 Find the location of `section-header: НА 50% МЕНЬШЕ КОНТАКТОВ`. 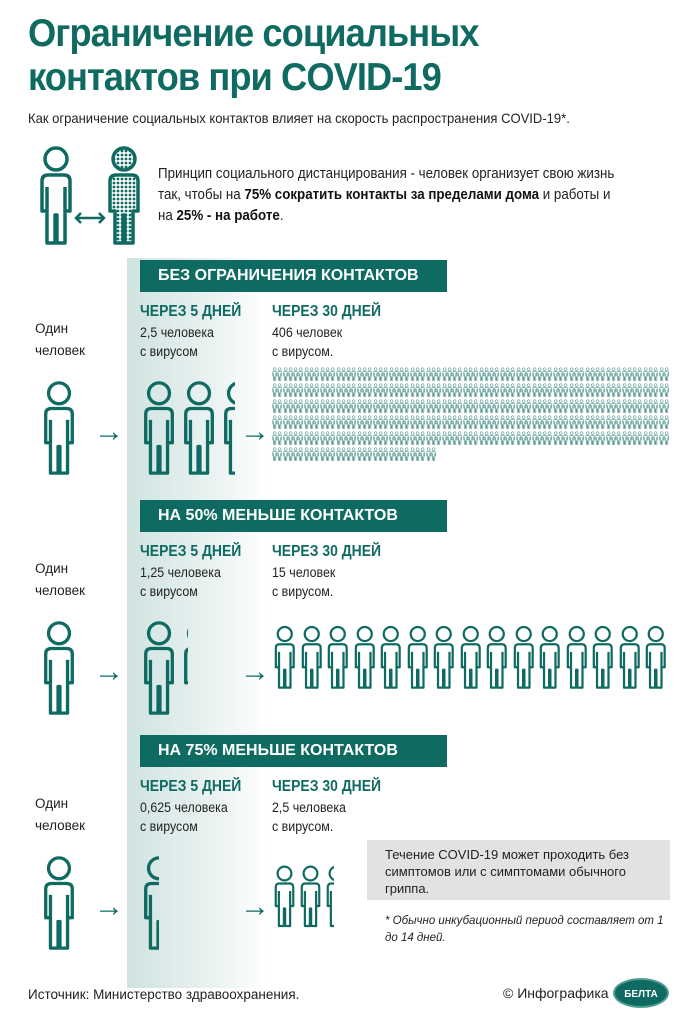

section-header: НА 50% МЕНЬШЕ КОНТАКТОВ is located at coordinates (293, 516).